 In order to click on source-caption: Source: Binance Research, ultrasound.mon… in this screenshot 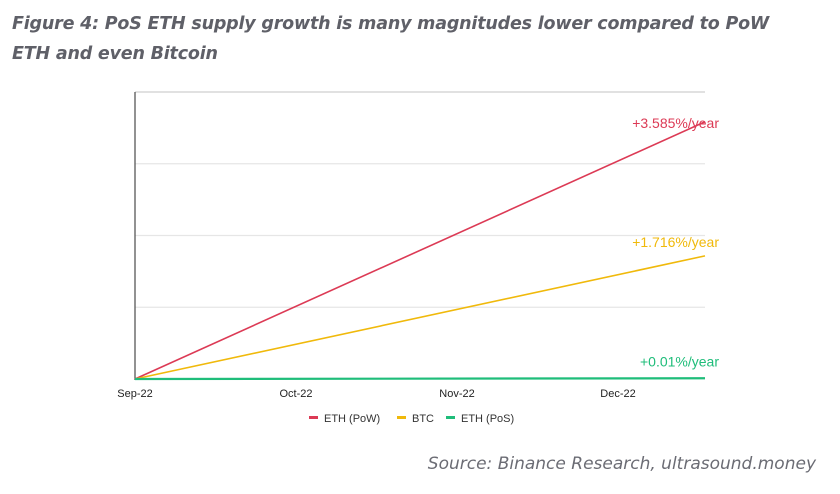, I will do `click(621, 464)`.